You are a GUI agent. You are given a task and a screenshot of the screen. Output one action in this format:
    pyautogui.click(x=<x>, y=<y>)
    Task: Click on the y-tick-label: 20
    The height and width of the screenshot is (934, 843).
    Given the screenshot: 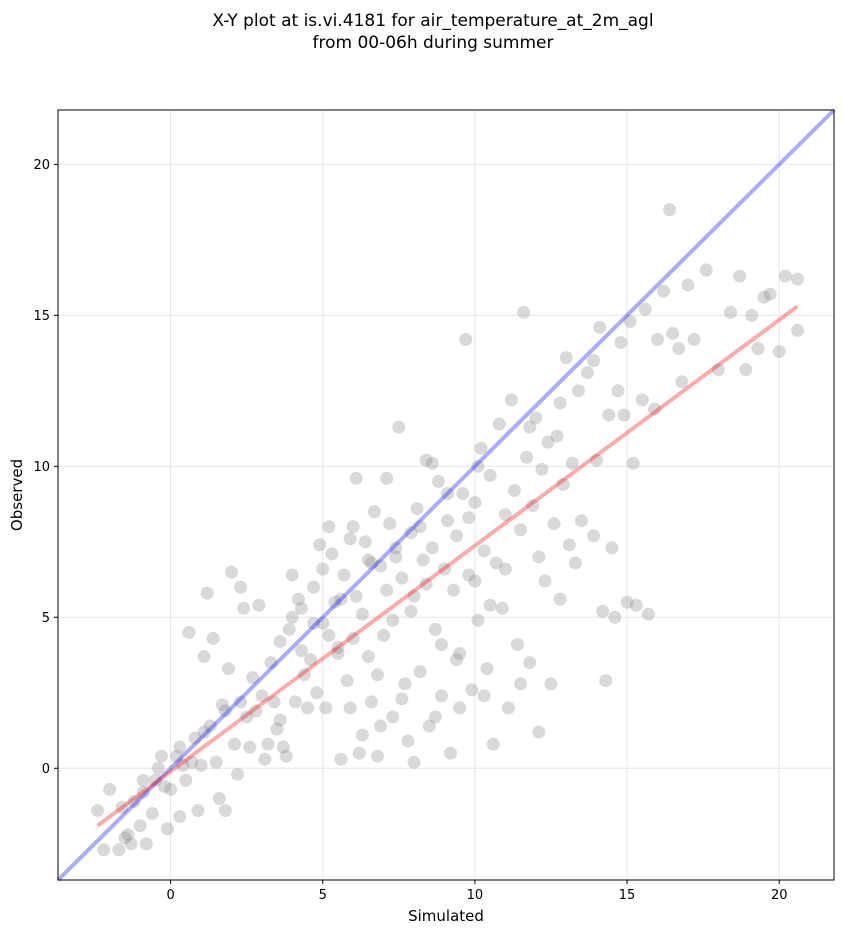 What is the action you would take?
    pyautogui.click(x=41, y=165)
    